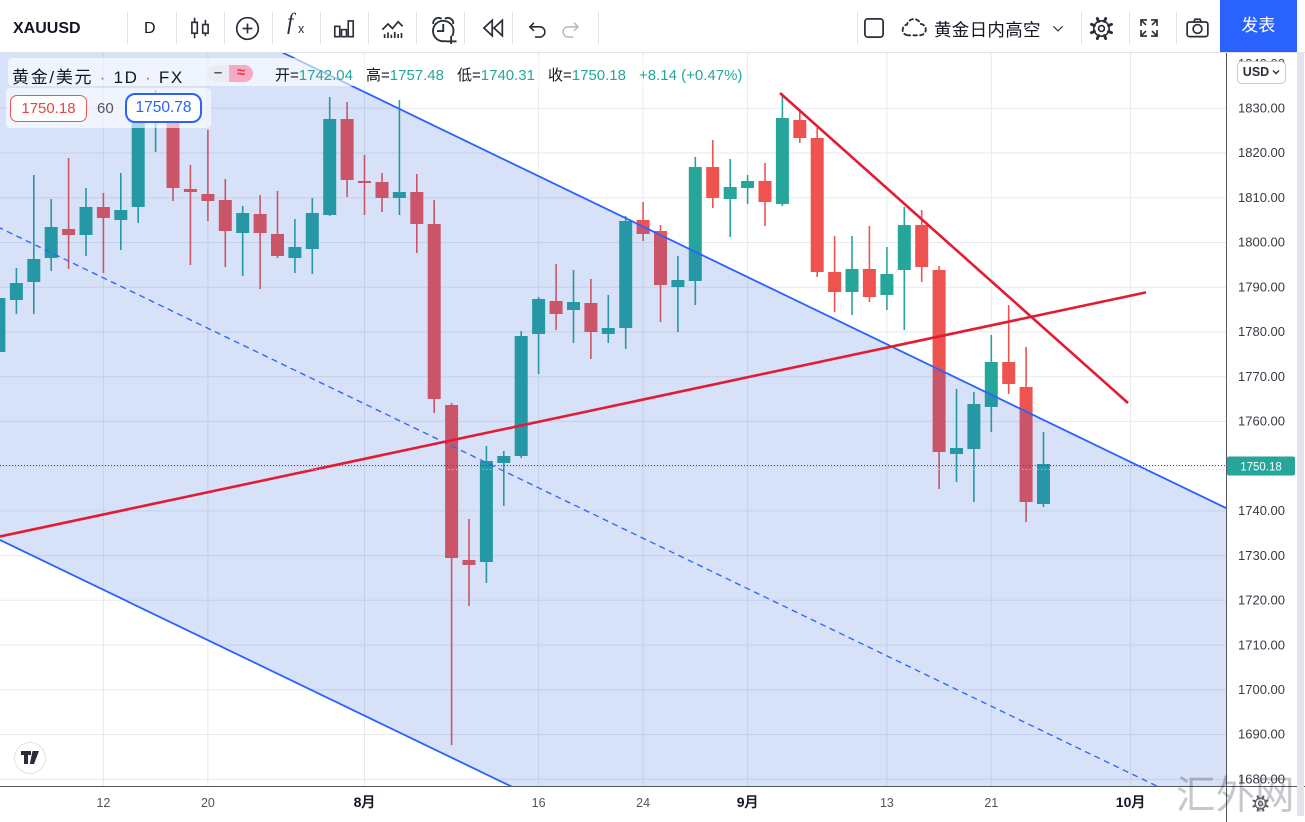 The width and height of the screenshot is (1305, 822). What do you see at coordinates (208, 803) in the screenshot?
I see `svg-text: 20` at bounding box center [208, 803].